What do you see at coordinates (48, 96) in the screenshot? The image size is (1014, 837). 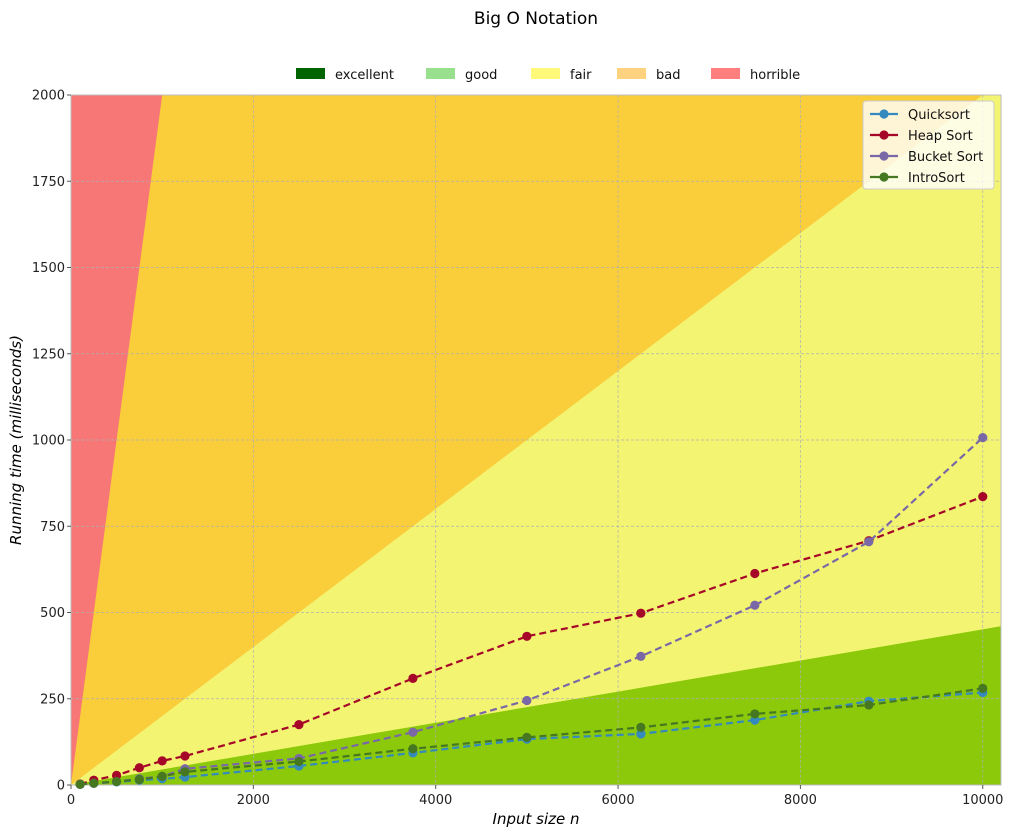 I see `y-tick-label: 2000` at bounding box center [48, 96].